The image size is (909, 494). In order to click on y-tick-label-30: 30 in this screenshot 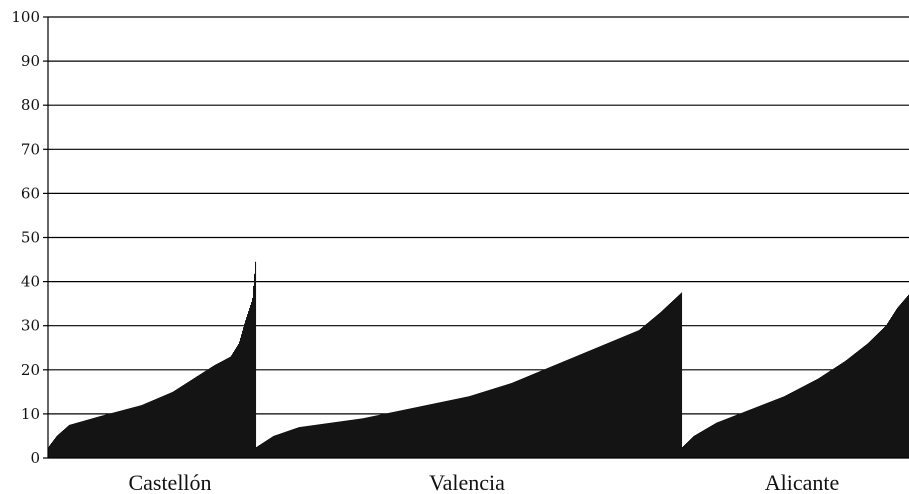, I will do `click(30, 326)`.